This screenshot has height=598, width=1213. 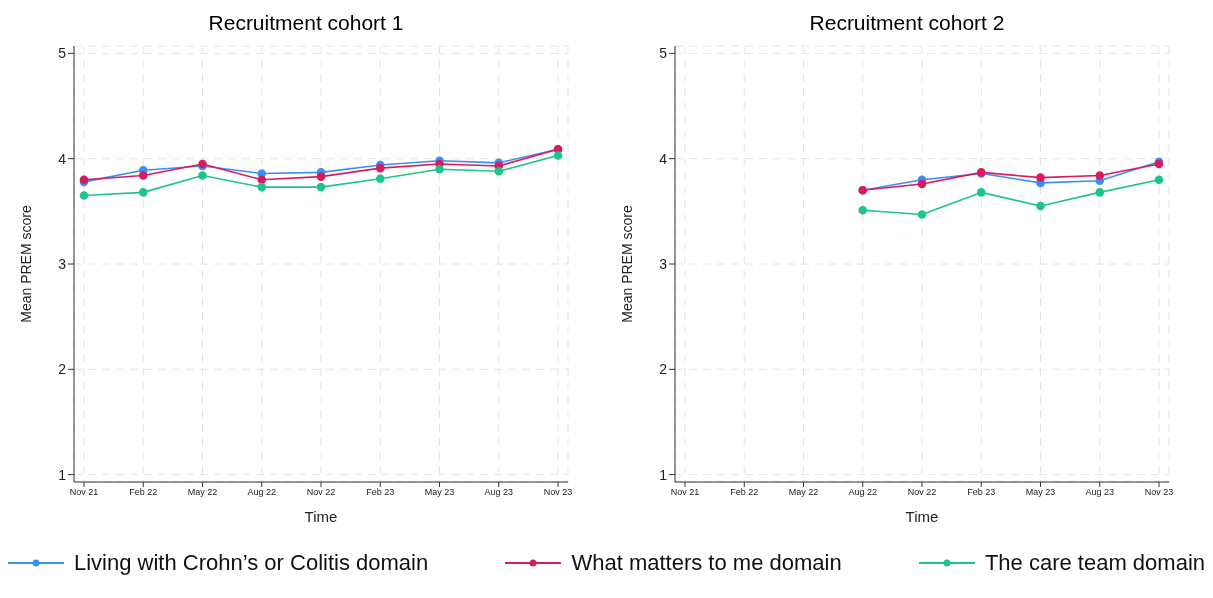 I want to click on chart-title: Recruitment cohort 2, so click(x=907, y=23).